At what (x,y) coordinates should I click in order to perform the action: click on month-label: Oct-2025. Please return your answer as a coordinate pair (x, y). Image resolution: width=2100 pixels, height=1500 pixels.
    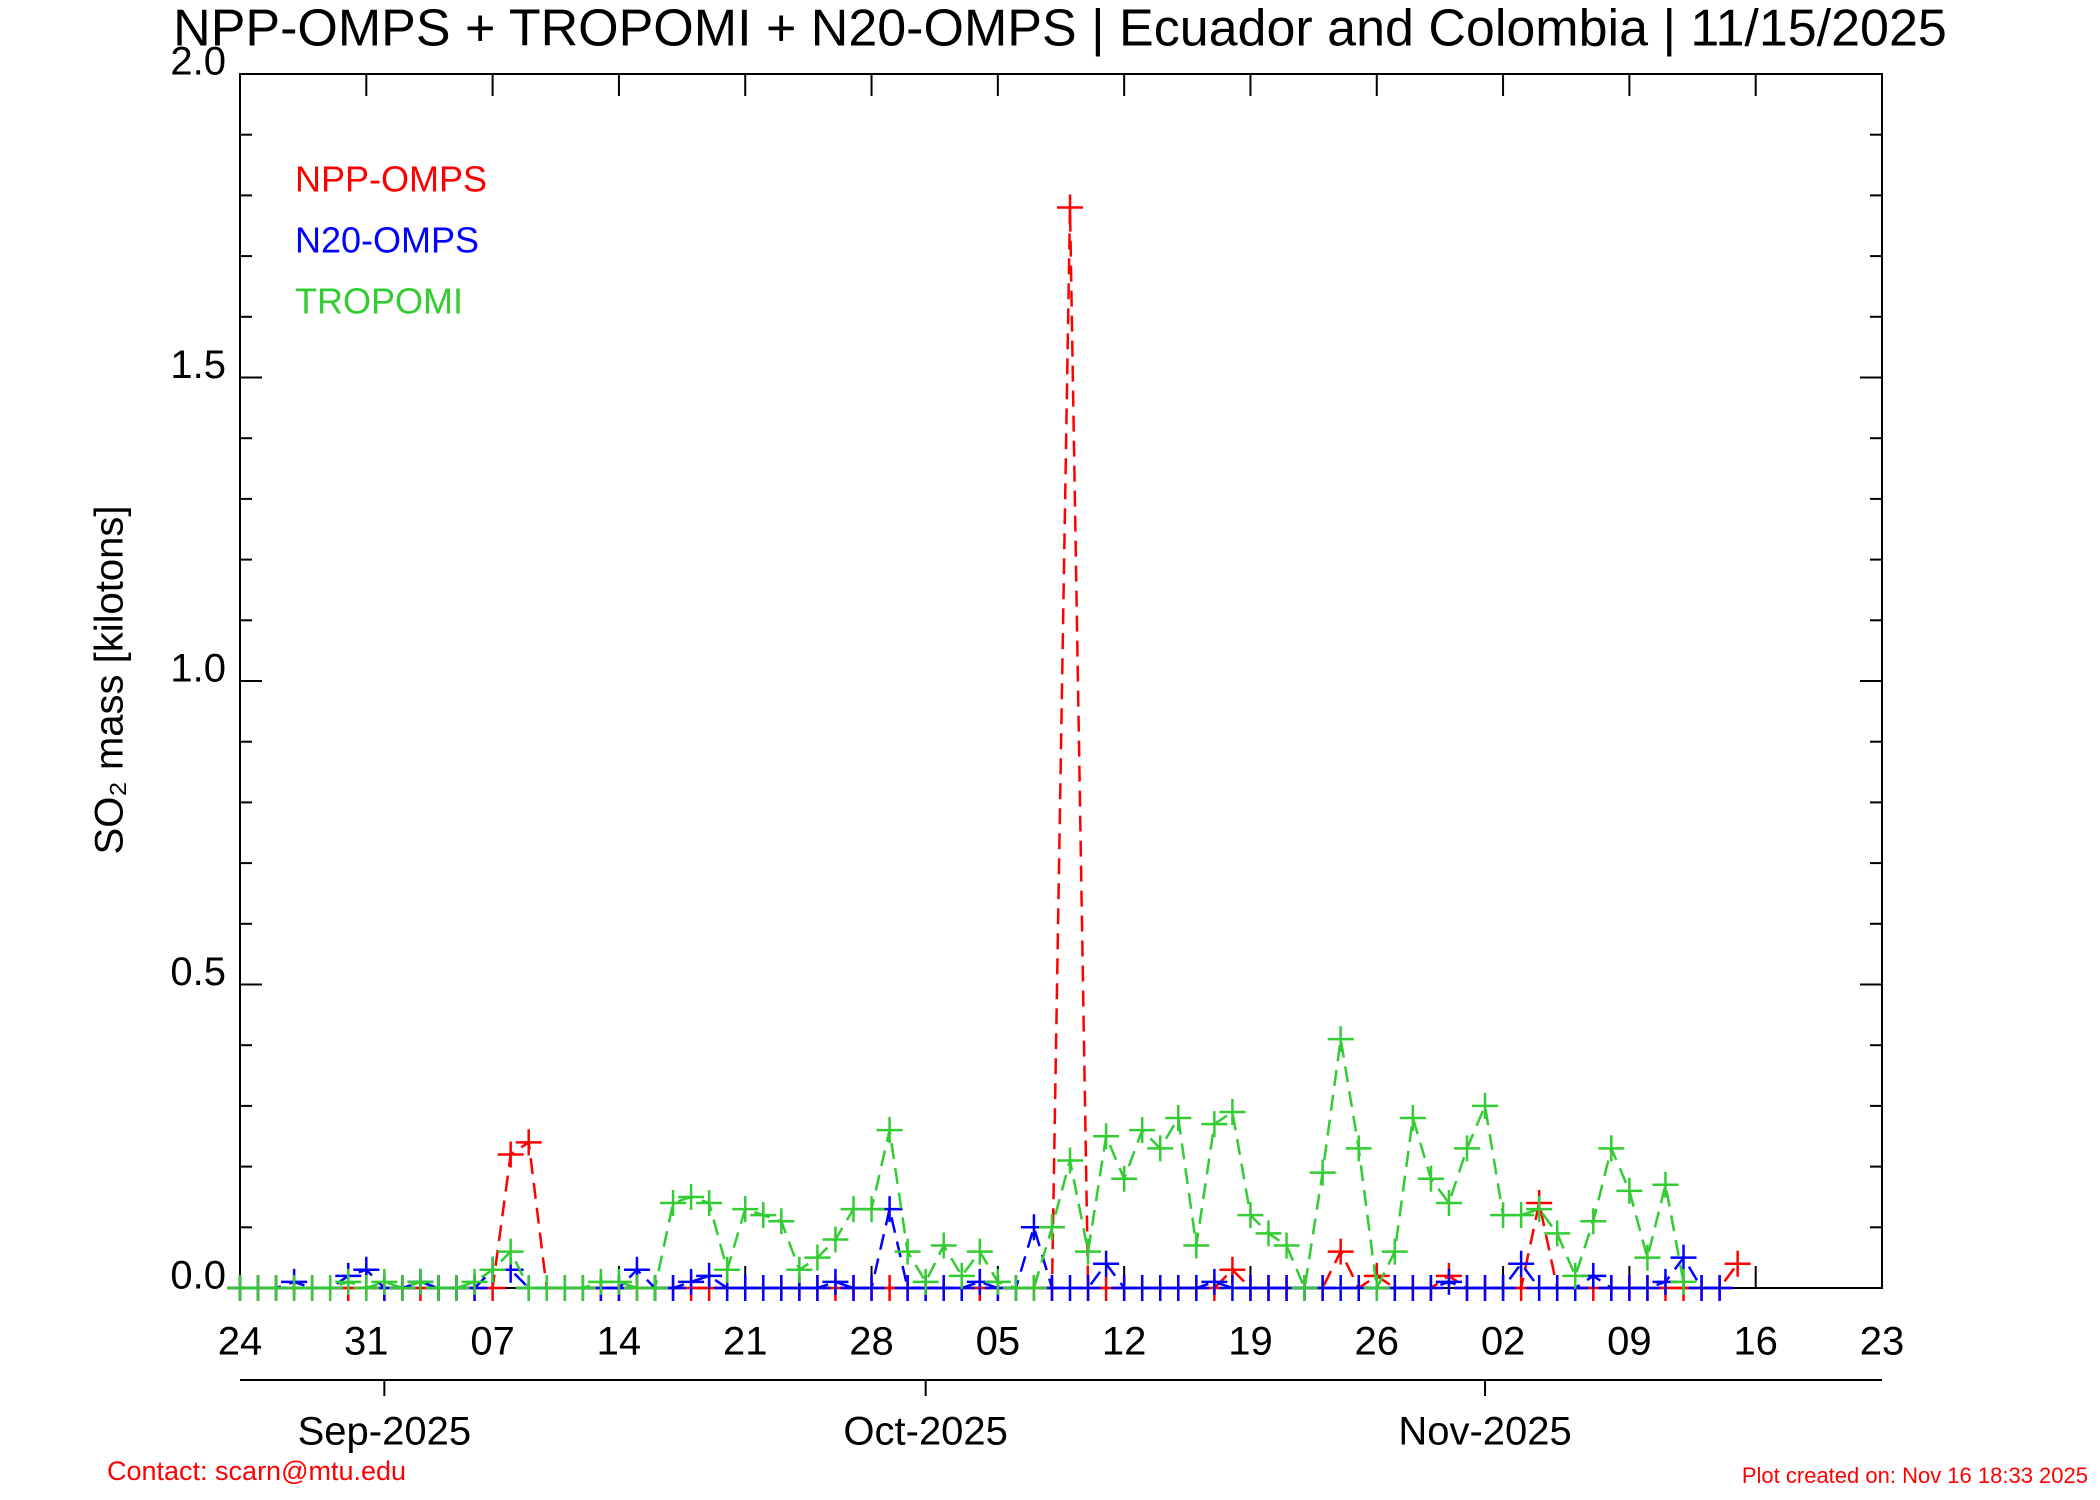
    Looking at the image, I should click on (925, 1432).